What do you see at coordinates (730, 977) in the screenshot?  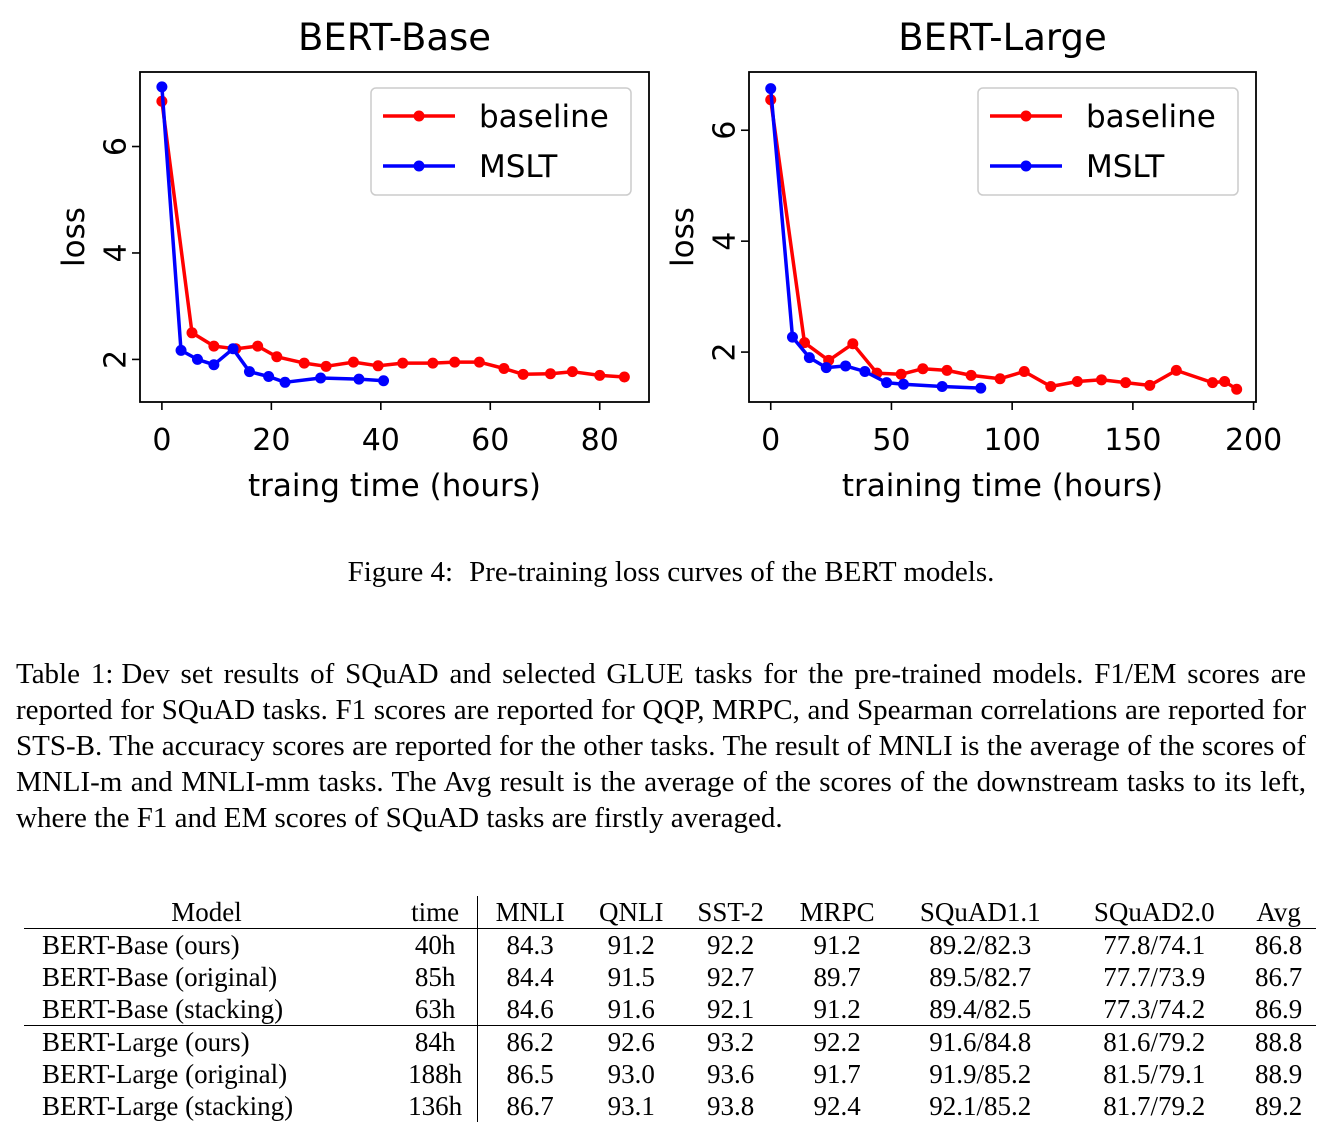 I see `table-cell: 92.7` at bounding box center [730, 977].